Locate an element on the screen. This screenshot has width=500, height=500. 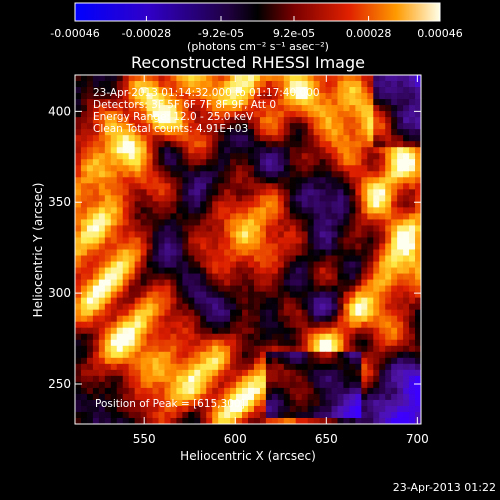
x-tick-label: 700 is located at coordinates (417, 439).